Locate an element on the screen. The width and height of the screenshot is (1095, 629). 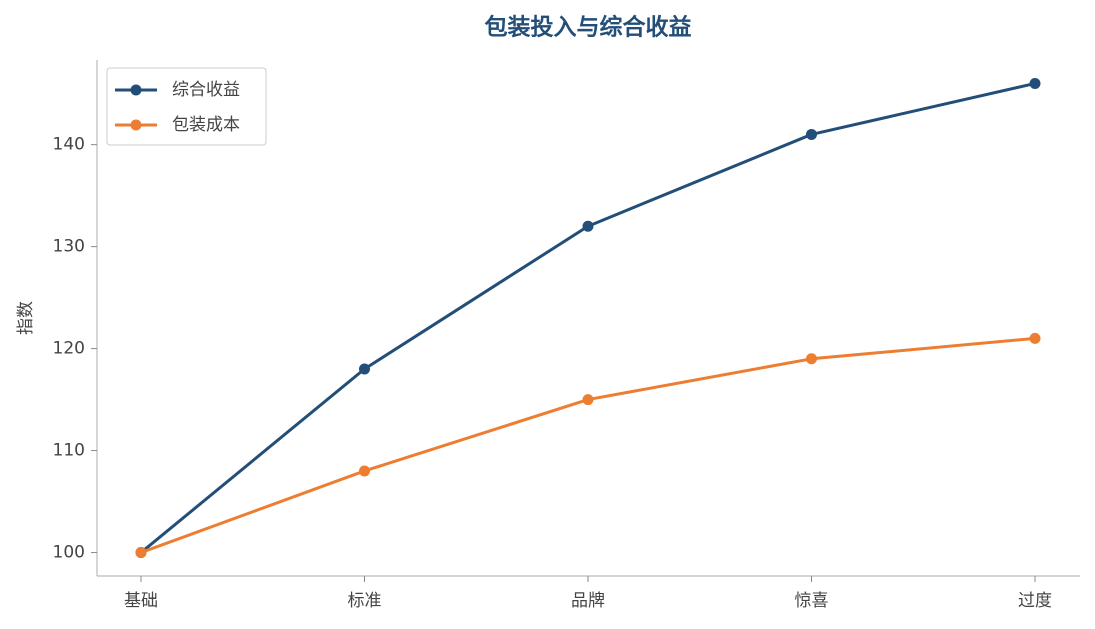
y-axis-label: 指数 is located at coordinates (26, 318).